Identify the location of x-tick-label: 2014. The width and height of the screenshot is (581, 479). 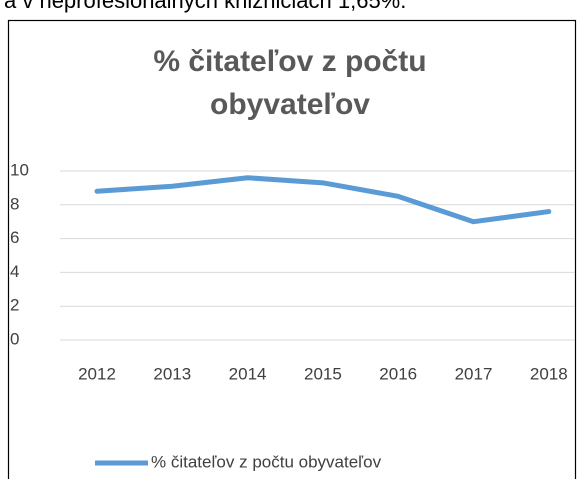
(248, 373).